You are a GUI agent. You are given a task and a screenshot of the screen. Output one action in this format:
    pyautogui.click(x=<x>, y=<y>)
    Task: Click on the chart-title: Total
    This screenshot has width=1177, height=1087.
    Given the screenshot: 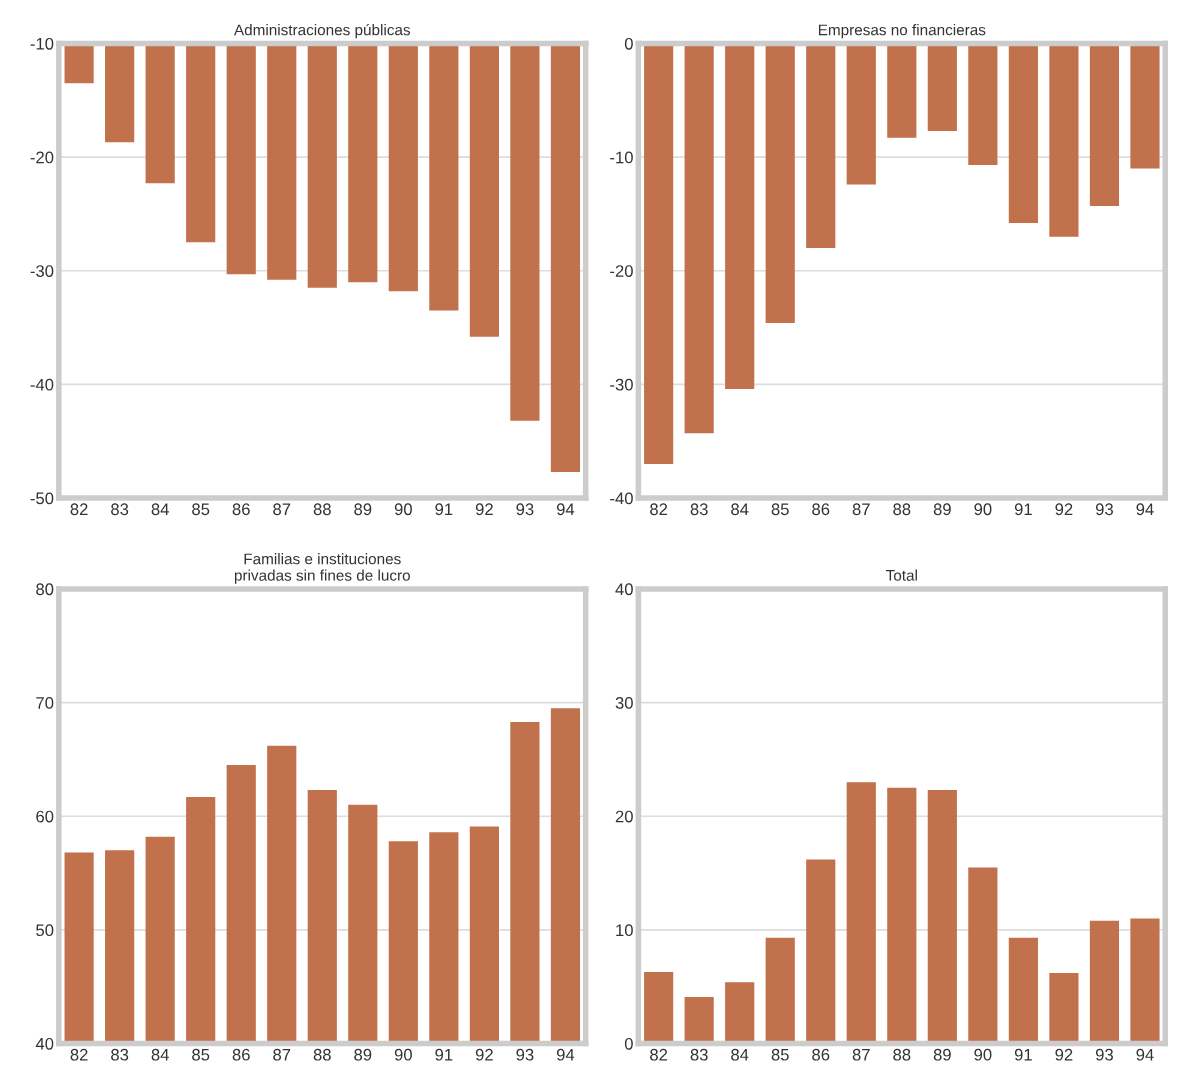 What is the action you would take?
    pyautogui.click(x=901, y=575)
    